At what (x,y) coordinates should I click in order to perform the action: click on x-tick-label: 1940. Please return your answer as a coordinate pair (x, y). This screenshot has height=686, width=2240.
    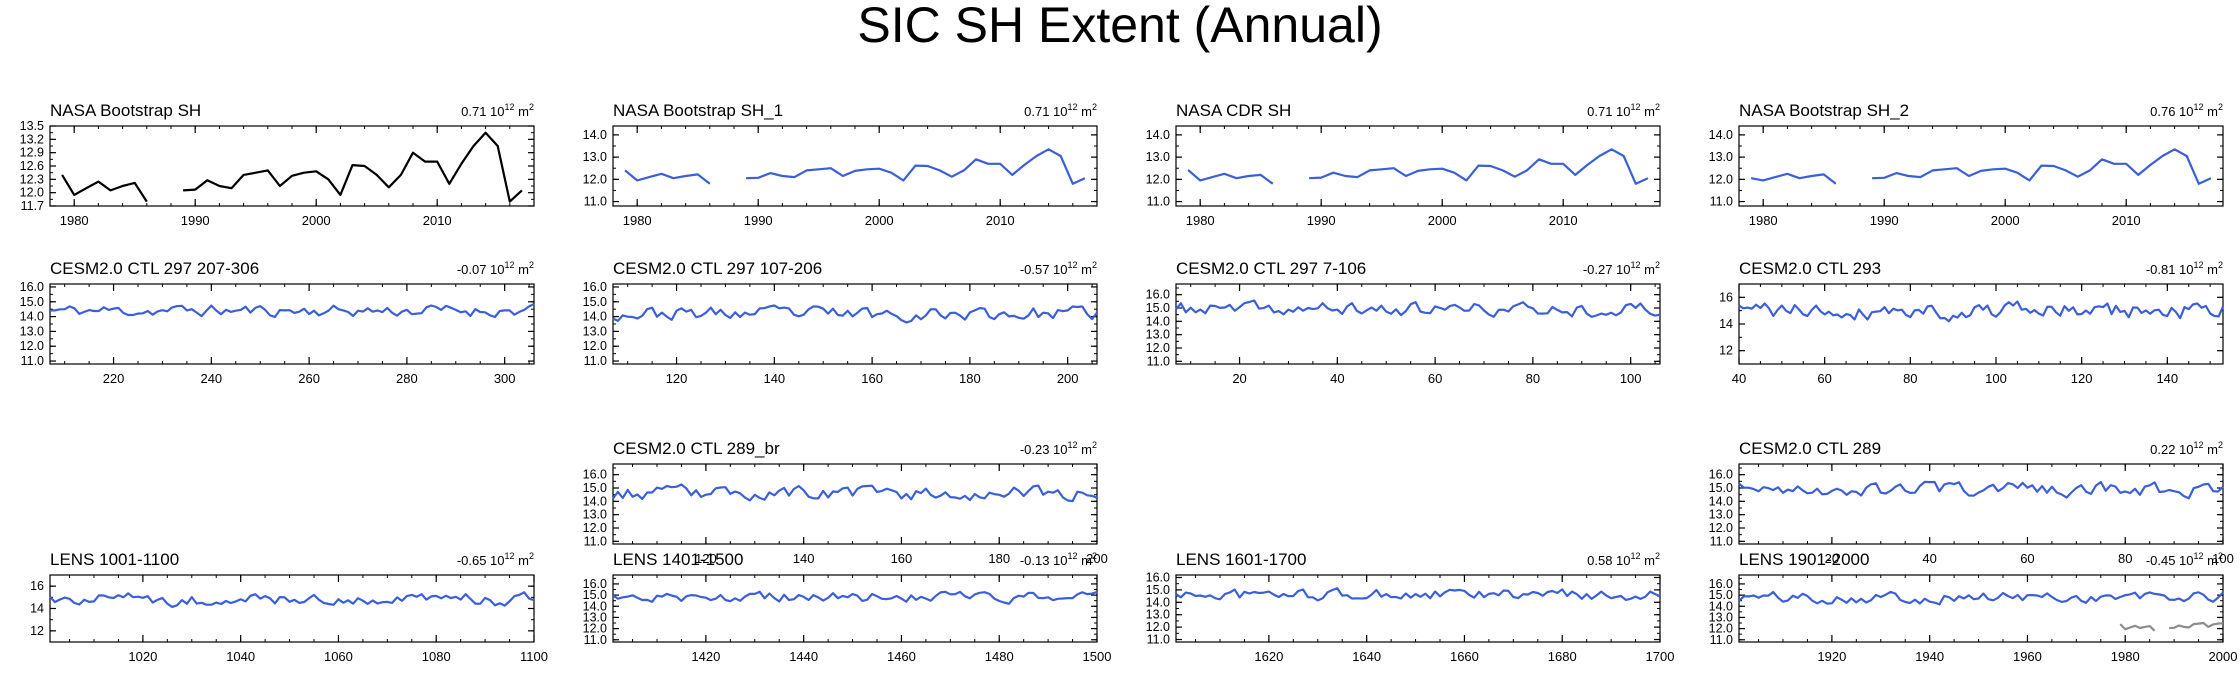
    Looking at the image, I should click on (1929, 656).